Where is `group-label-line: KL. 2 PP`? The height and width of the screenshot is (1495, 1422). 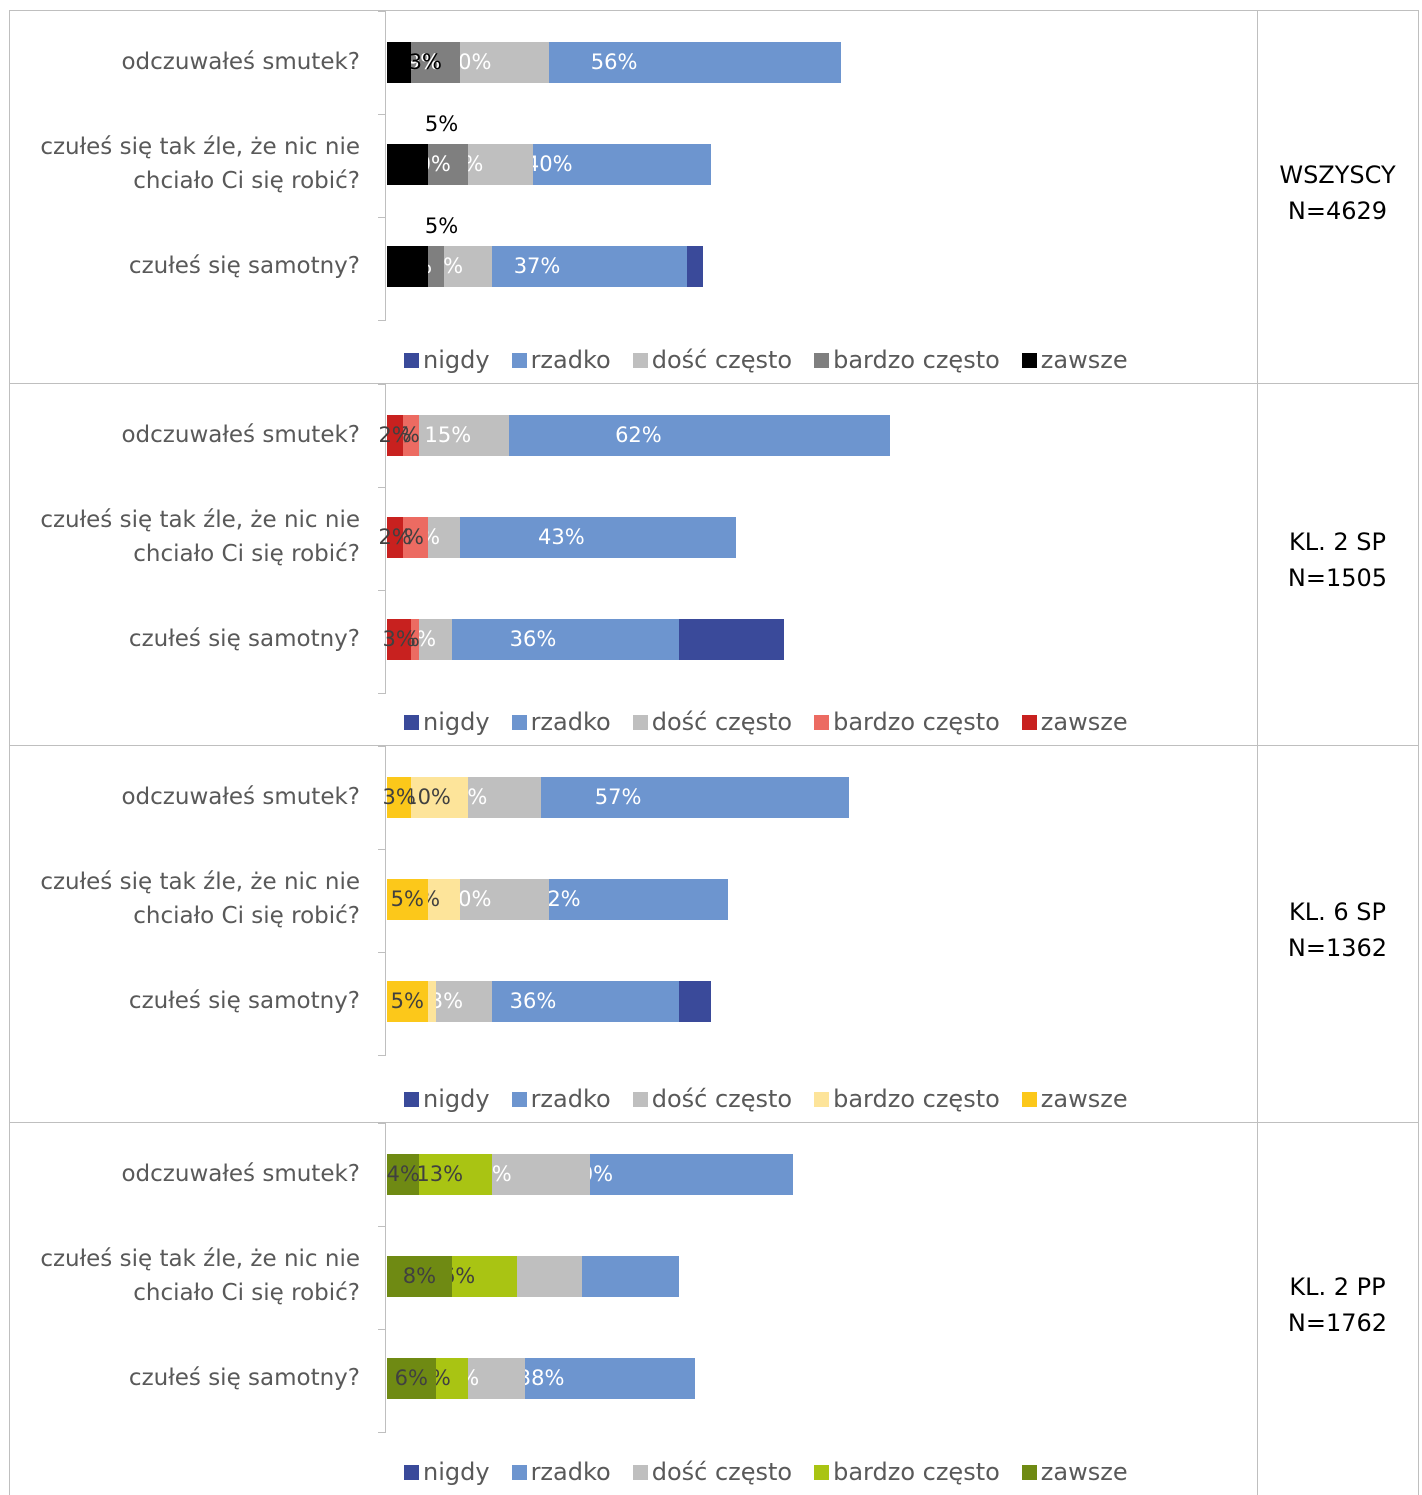
group-label-line: KL. 2 PP is located at coordinates (1337, 1286).